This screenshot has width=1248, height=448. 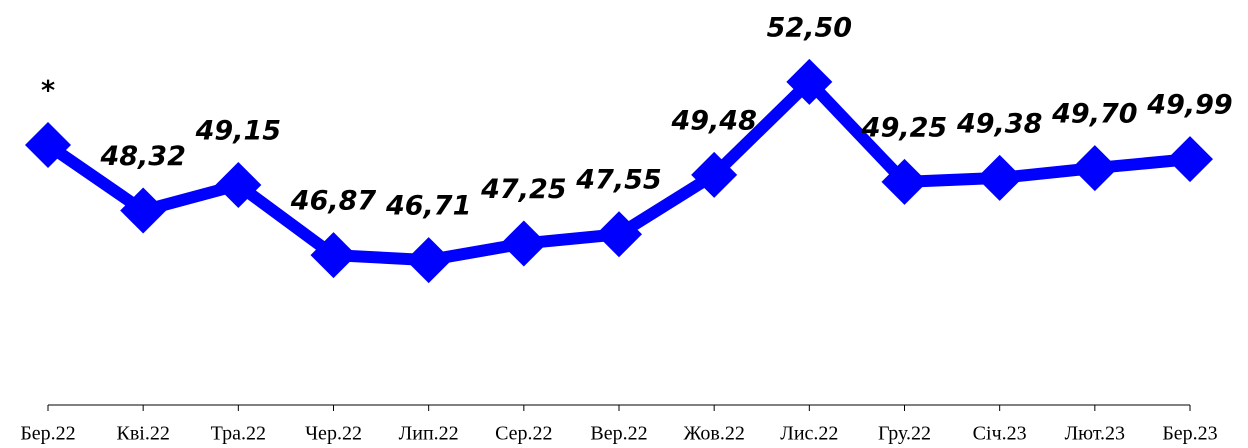 What do you see at coordinates (1094, 114) in the screenshot?
I see `data-label: 49,70` at bounding box center [1094, 114].